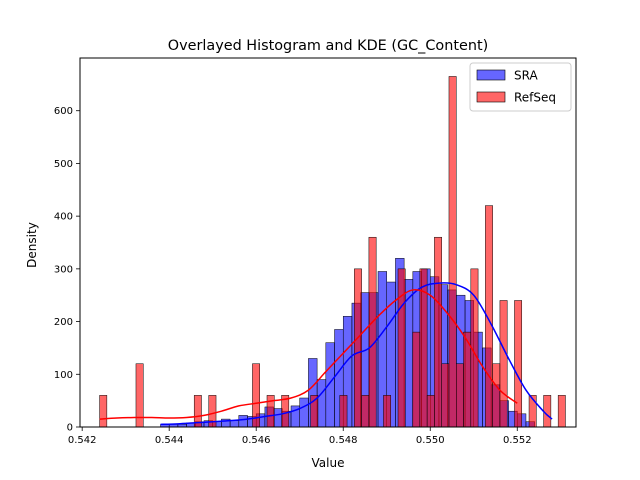 The width and height of the screenshot is (640, 480). Describe the element at coordinates (63, 111) in the screenshot. I see `y-tick-label: 600` at that location.